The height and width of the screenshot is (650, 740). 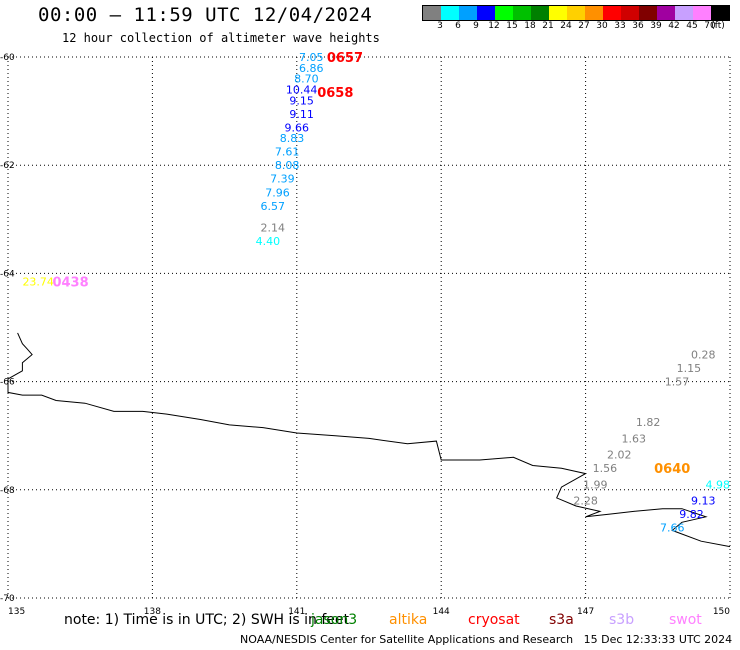 I want to click on latitude-label: -62, so click(x=7, y=166).